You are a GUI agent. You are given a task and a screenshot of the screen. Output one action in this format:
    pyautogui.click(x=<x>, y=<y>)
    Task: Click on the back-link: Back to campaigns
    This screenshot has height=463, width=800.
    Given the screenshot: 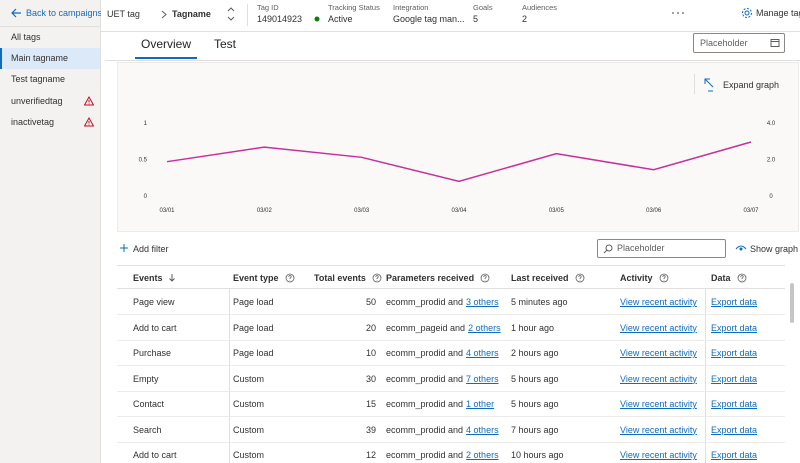 What is the action you would take?
    pyautogui.click(x=64, y=13)
    